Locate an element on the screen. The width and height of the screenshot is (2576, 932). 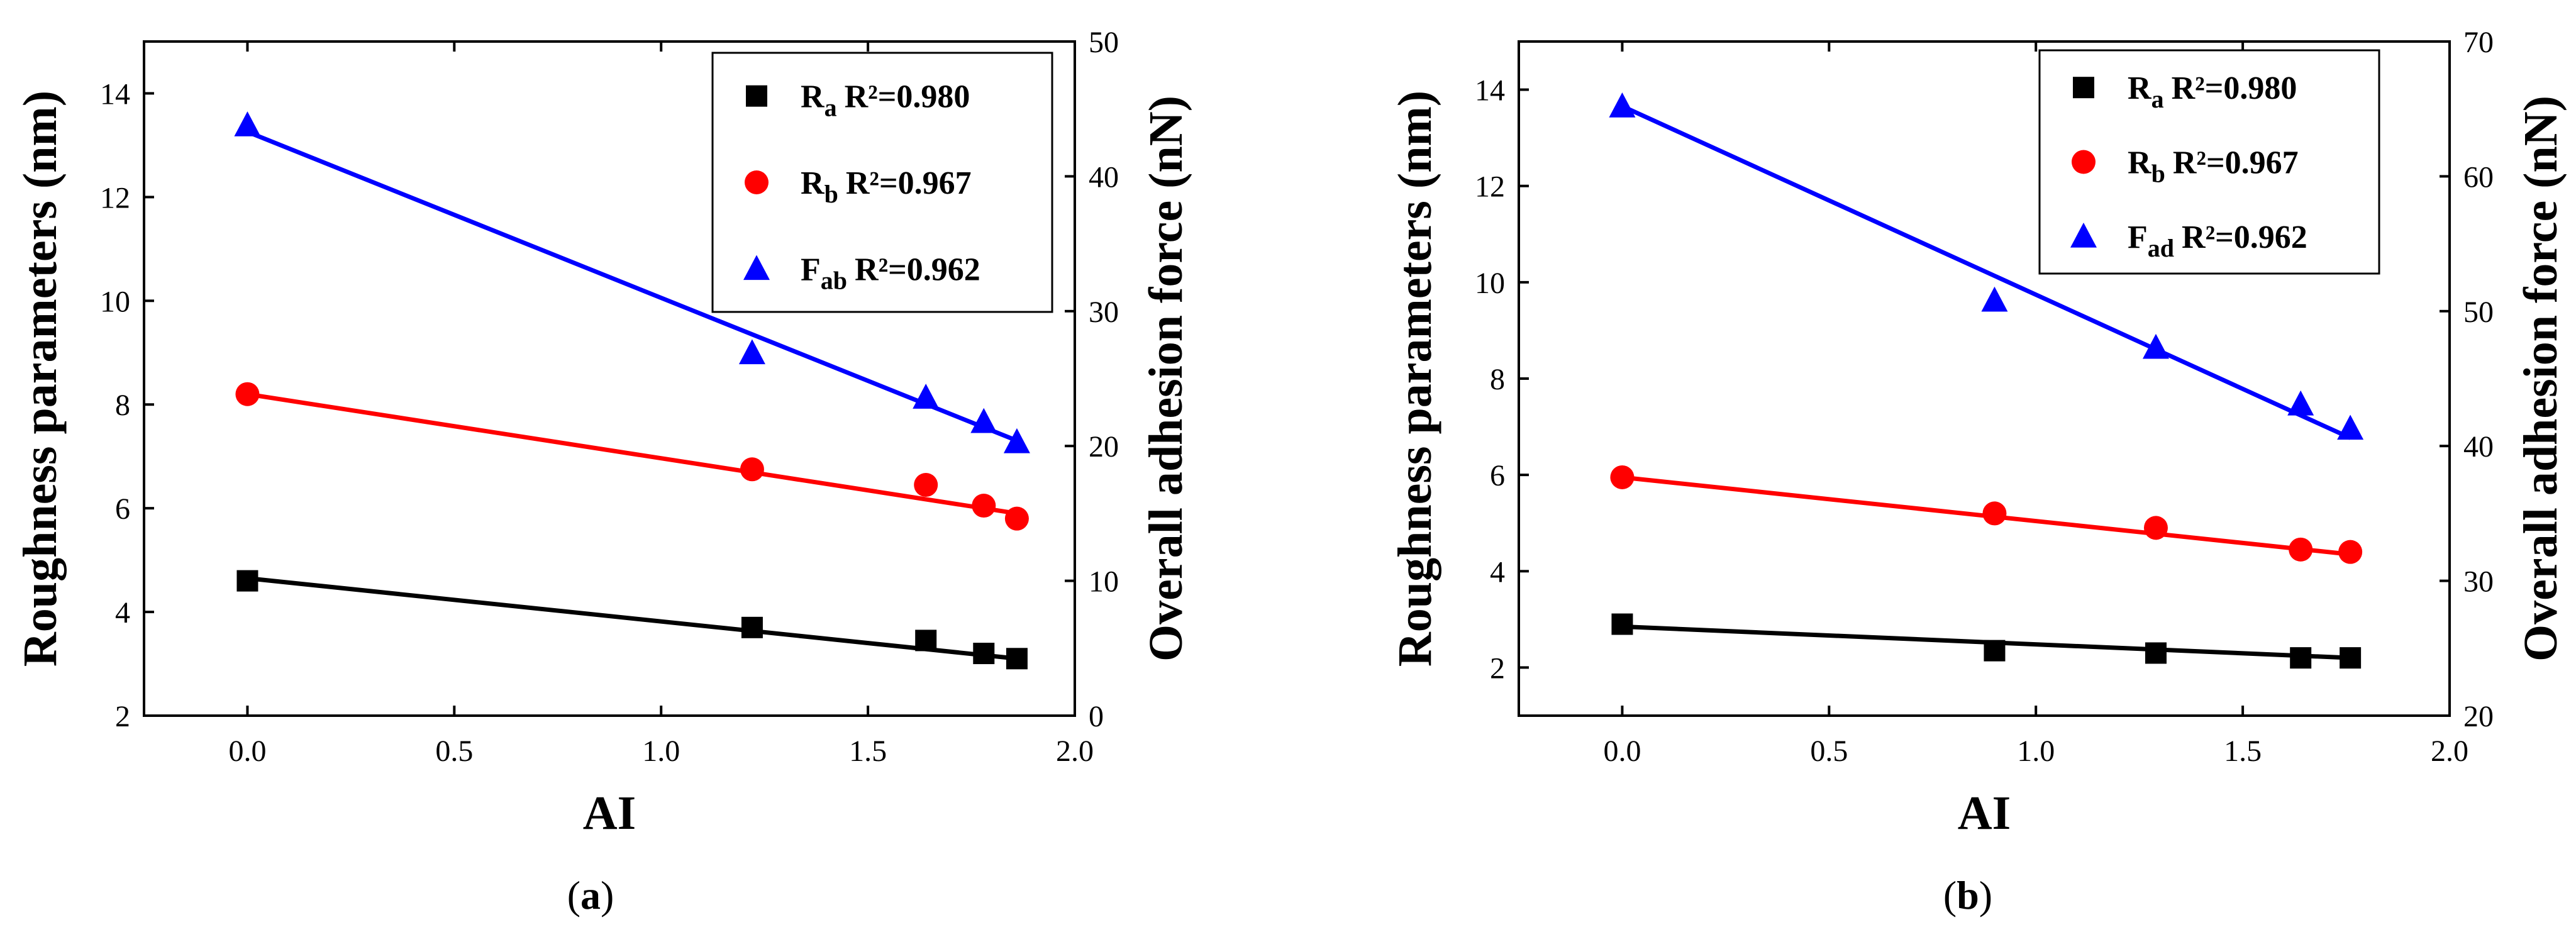
legend: Ra R²=0.980 Rb R²=0.967 Fab R²=0.962 is located at coordinates (882, 183).